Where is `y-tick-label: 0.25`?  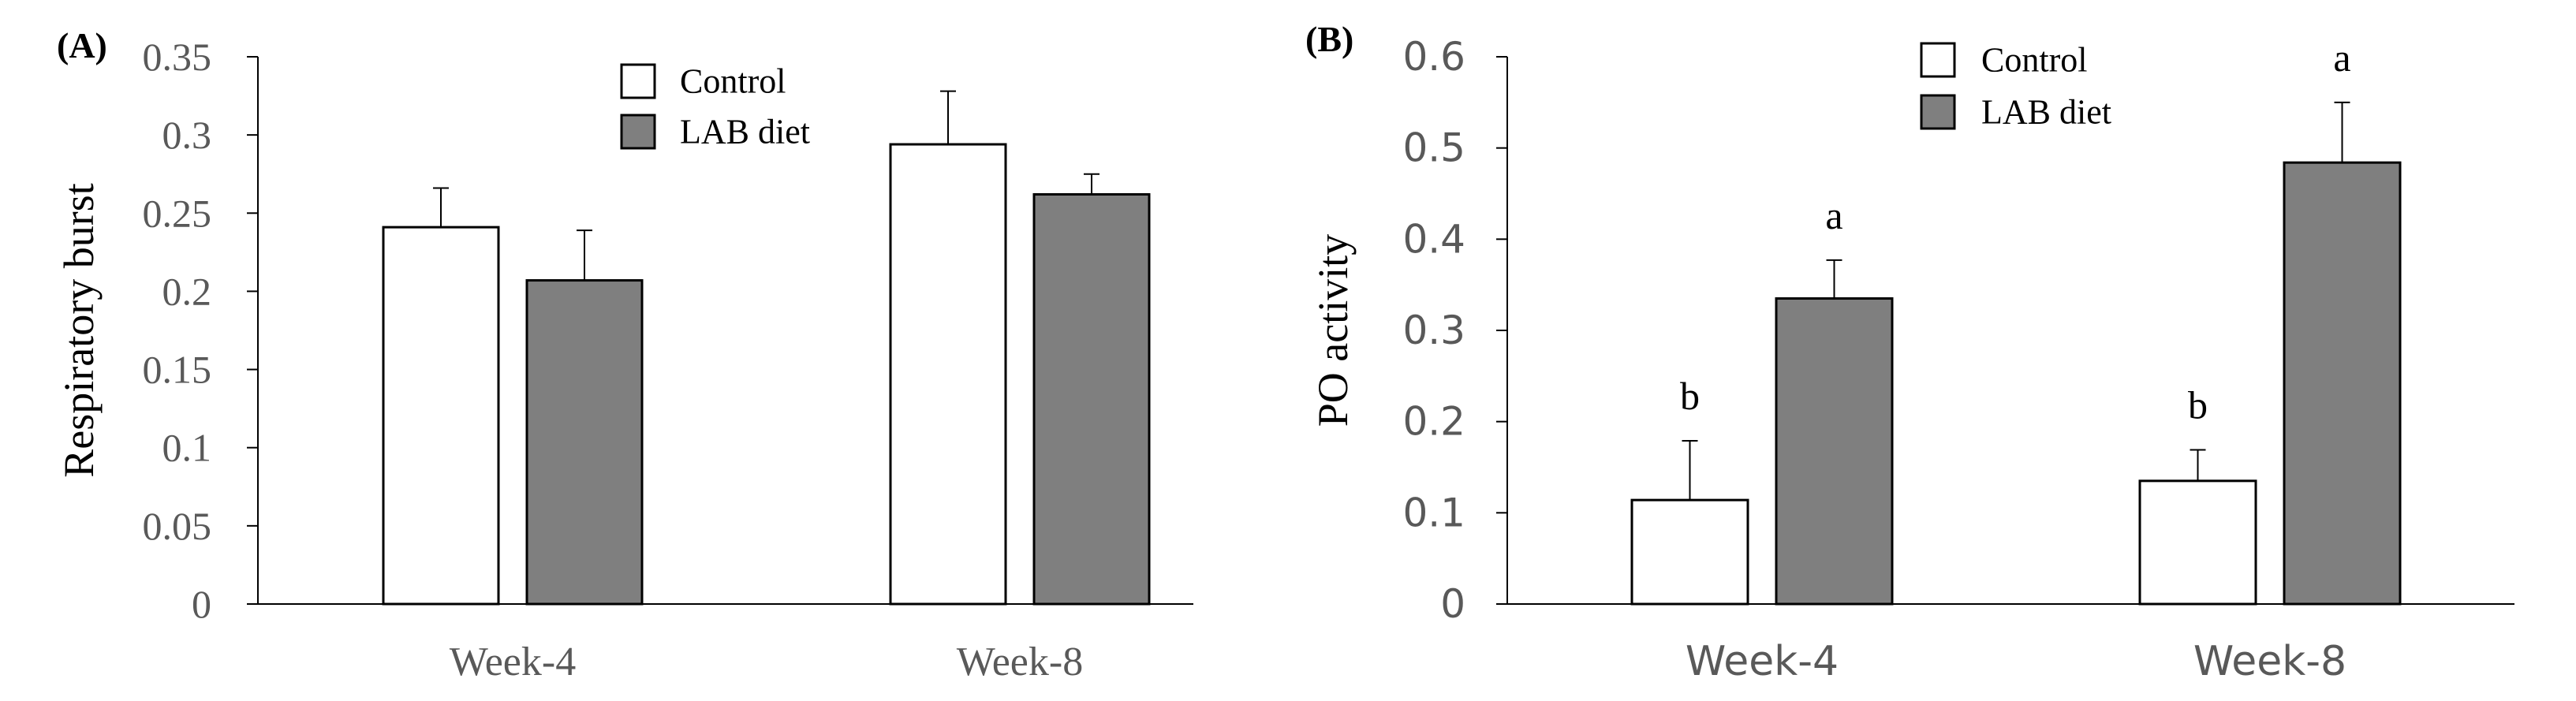 y-tick-label: 0.25 is located at coordinates (177, 213).